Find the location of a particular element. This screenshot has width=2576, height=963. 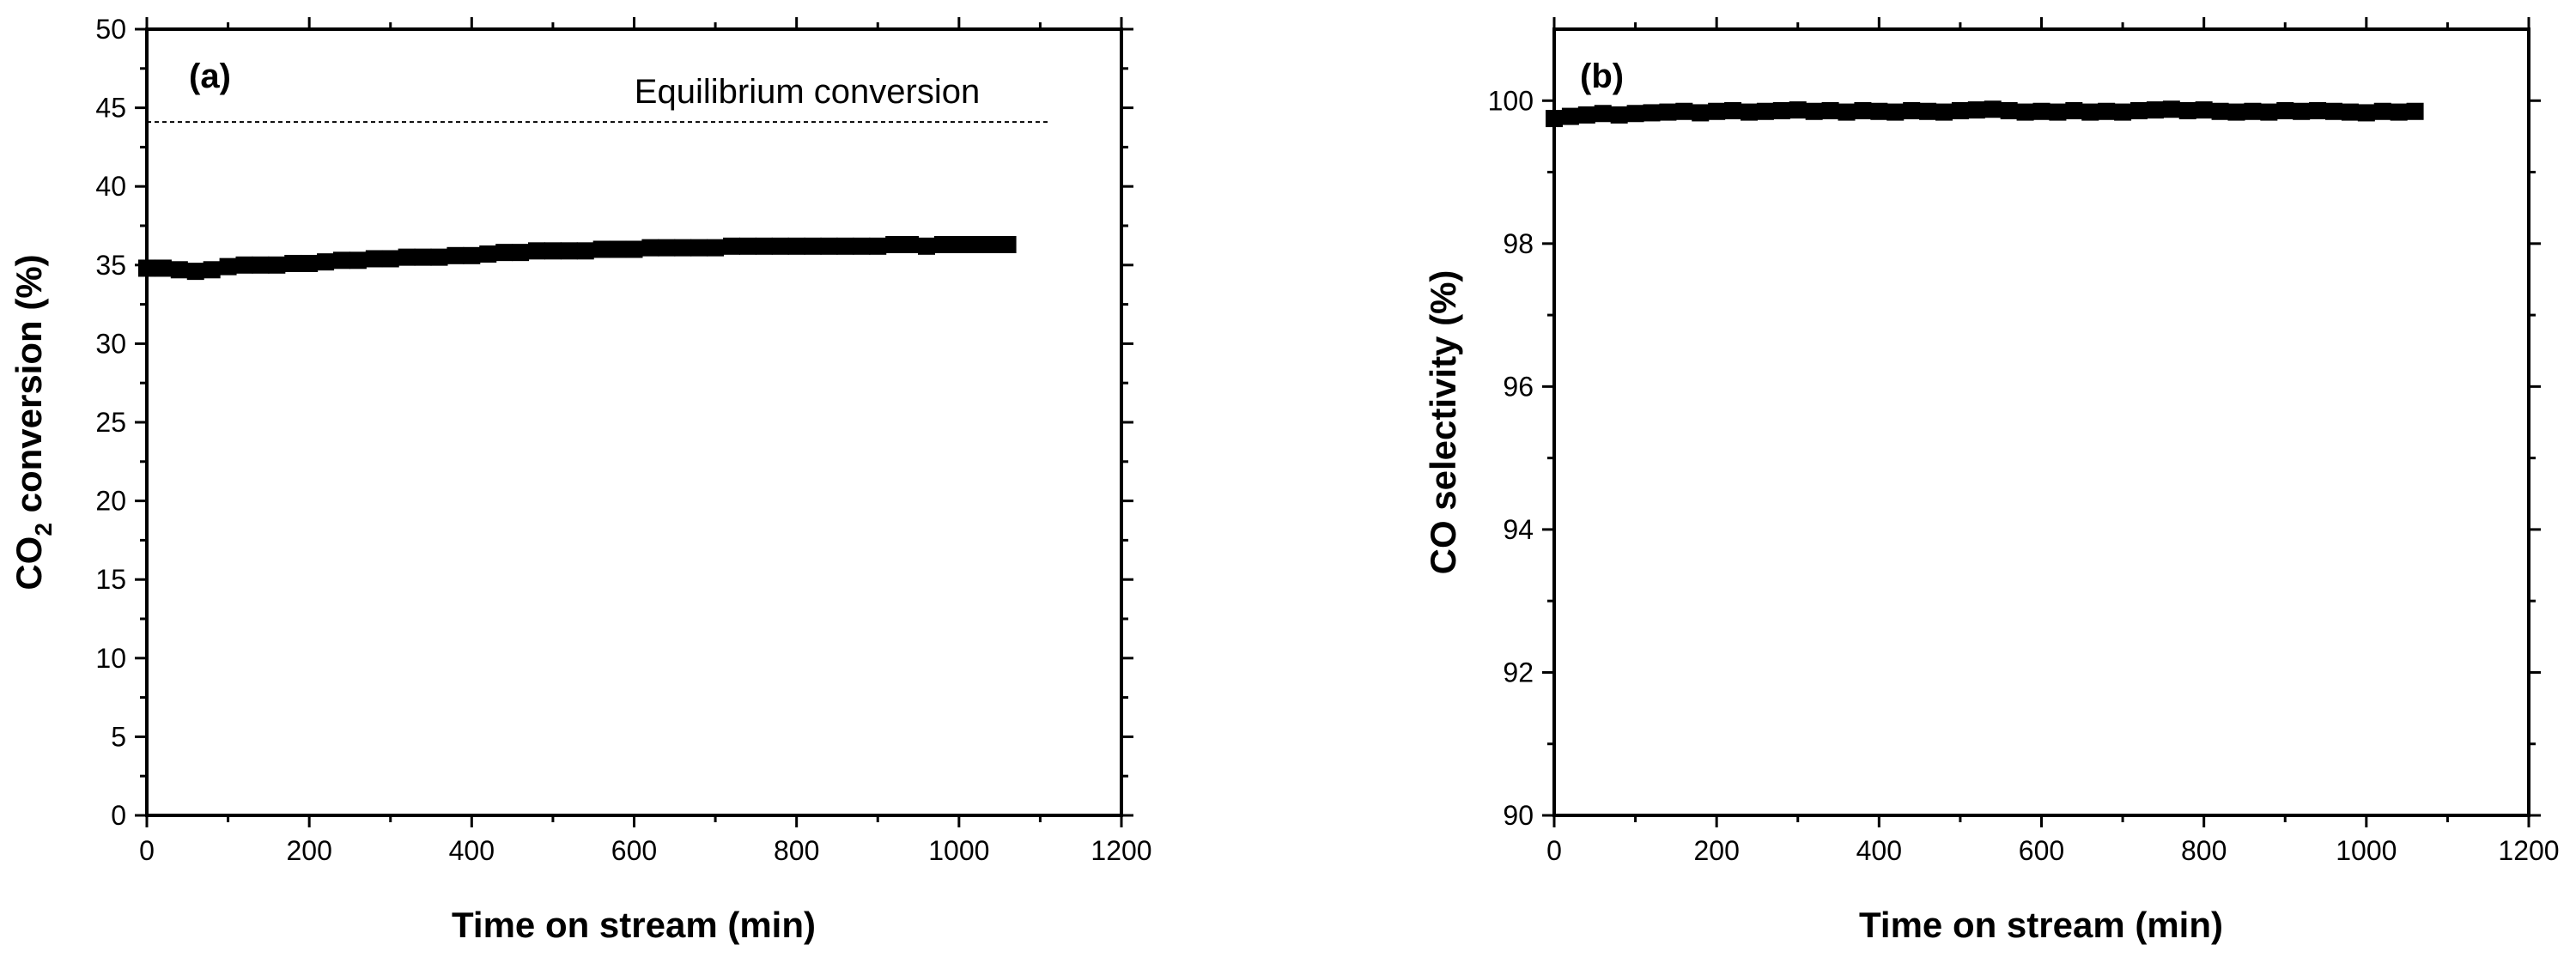

panel-b-label: (b) is located at coordinates (1602, 76).